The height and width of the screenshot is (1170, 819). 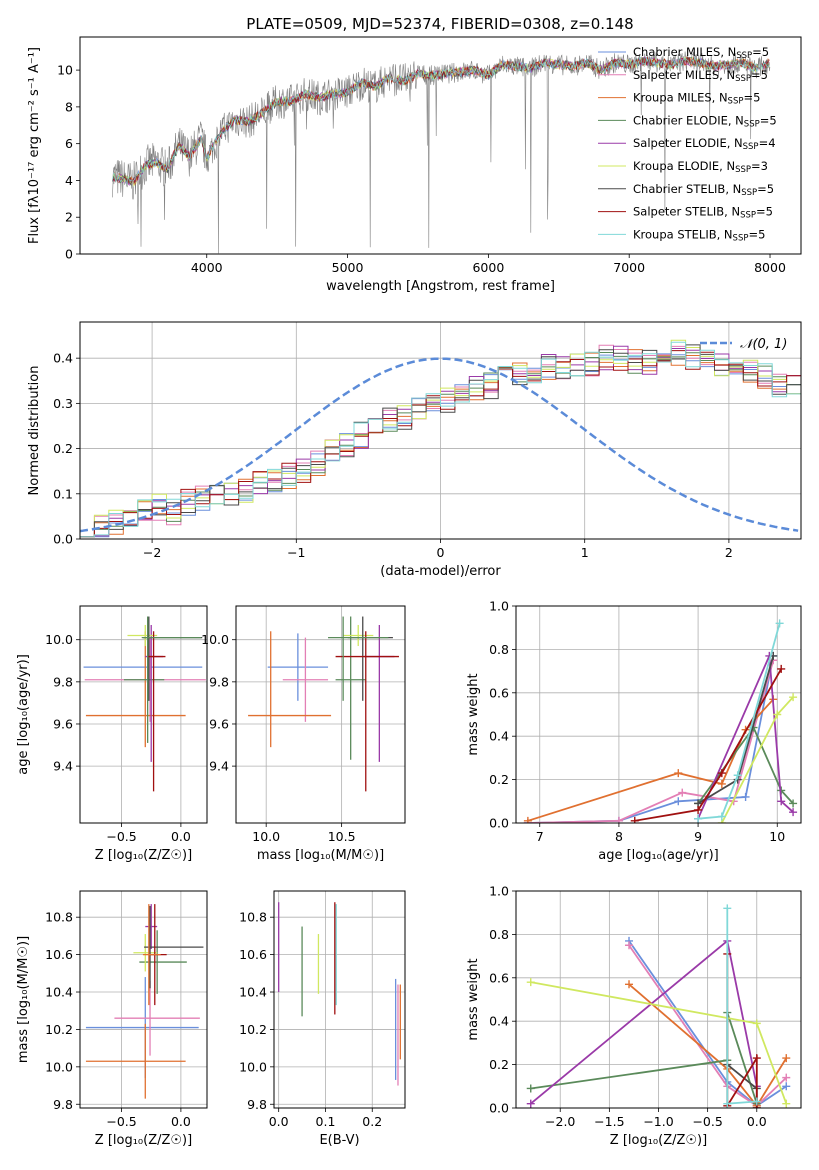 I want to click on legend-label: Chabrier ELODIE, NSSP=5, so click(x=705, y=121).